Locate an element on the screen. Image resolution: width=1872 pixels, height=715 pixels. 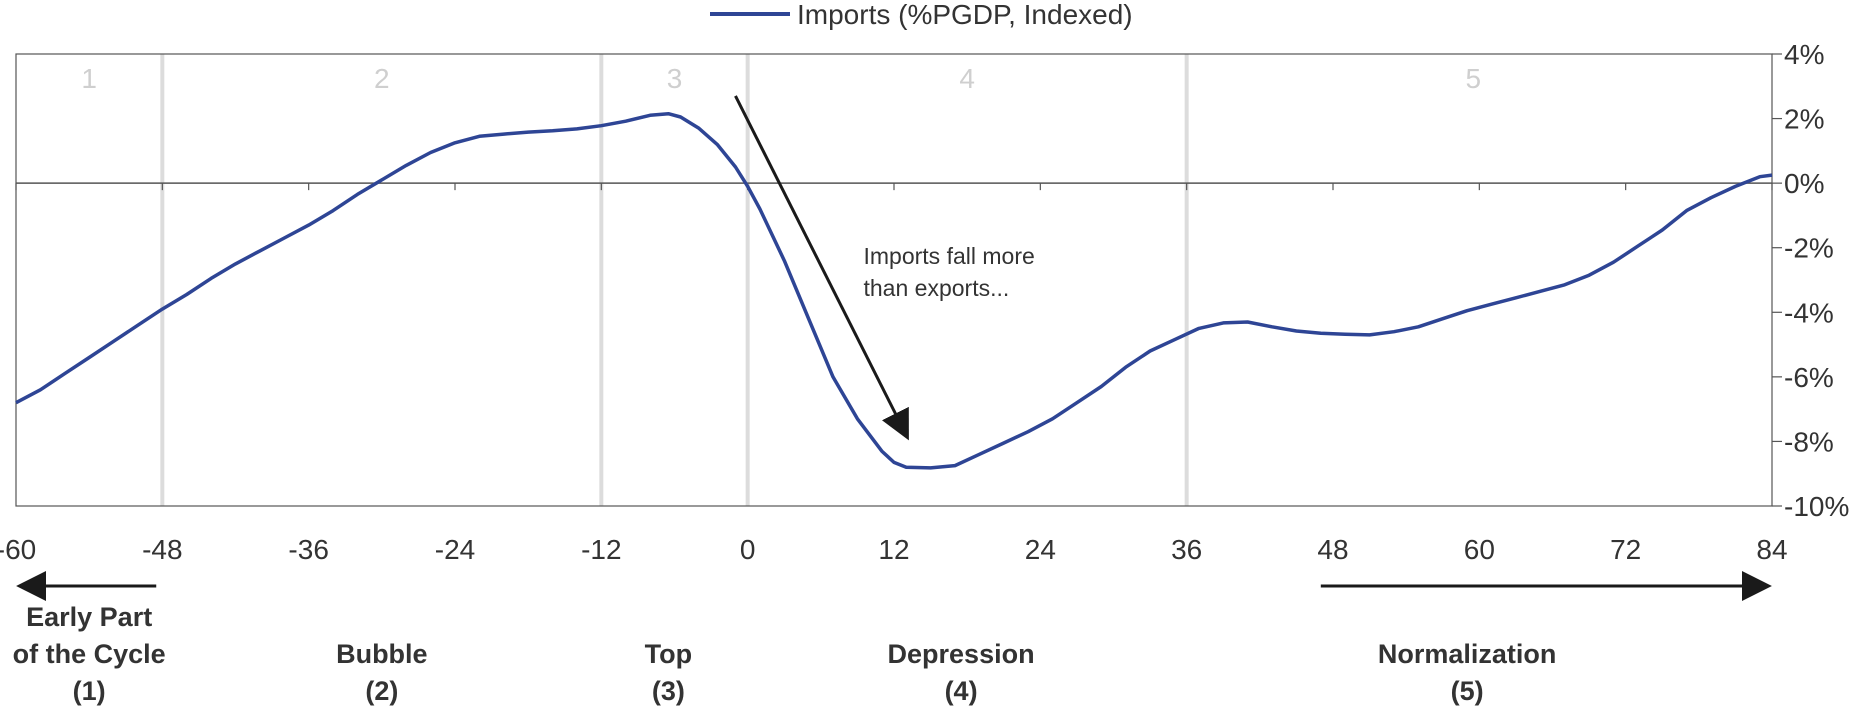
x-tick-label: -48 is located at coordinates (162, 549).